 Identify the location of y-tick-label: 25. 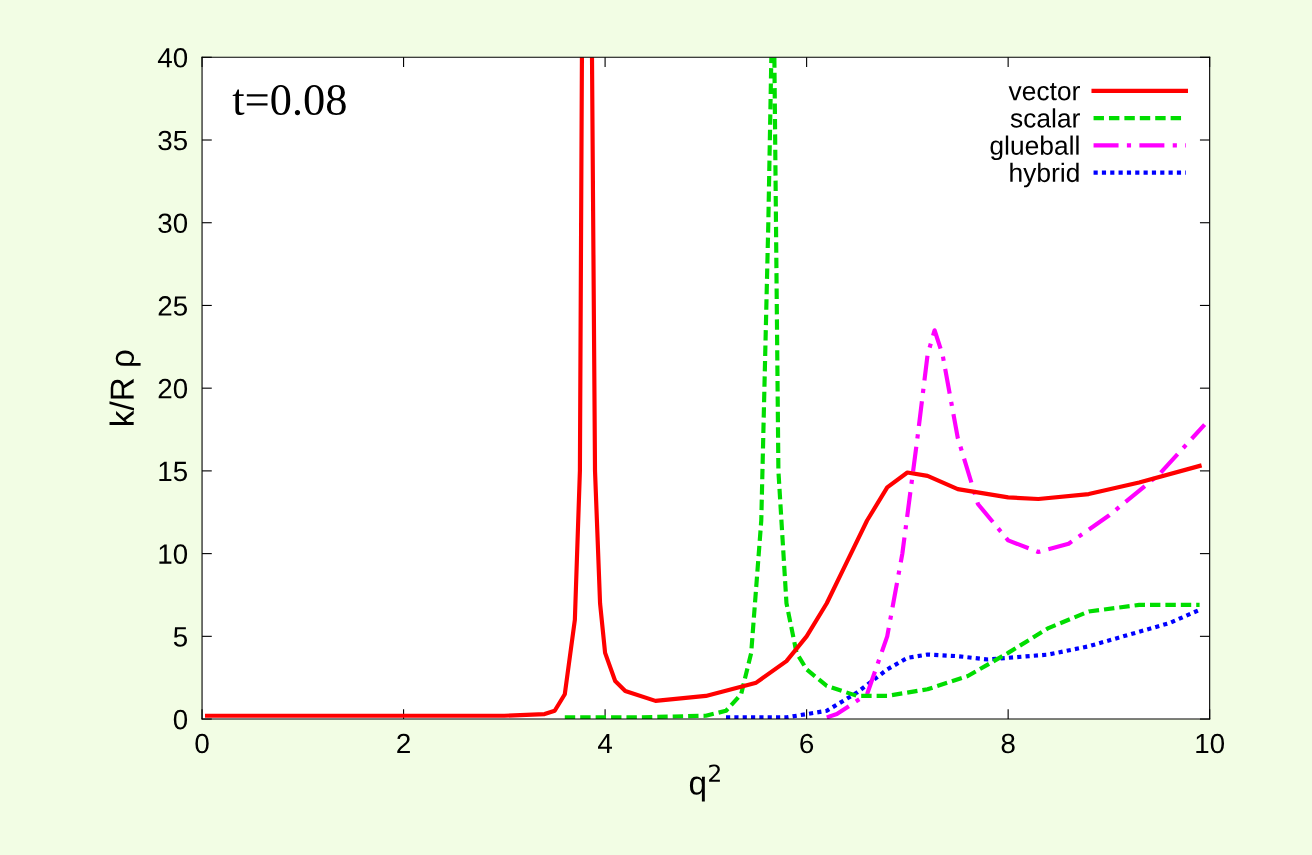
(172, 306).